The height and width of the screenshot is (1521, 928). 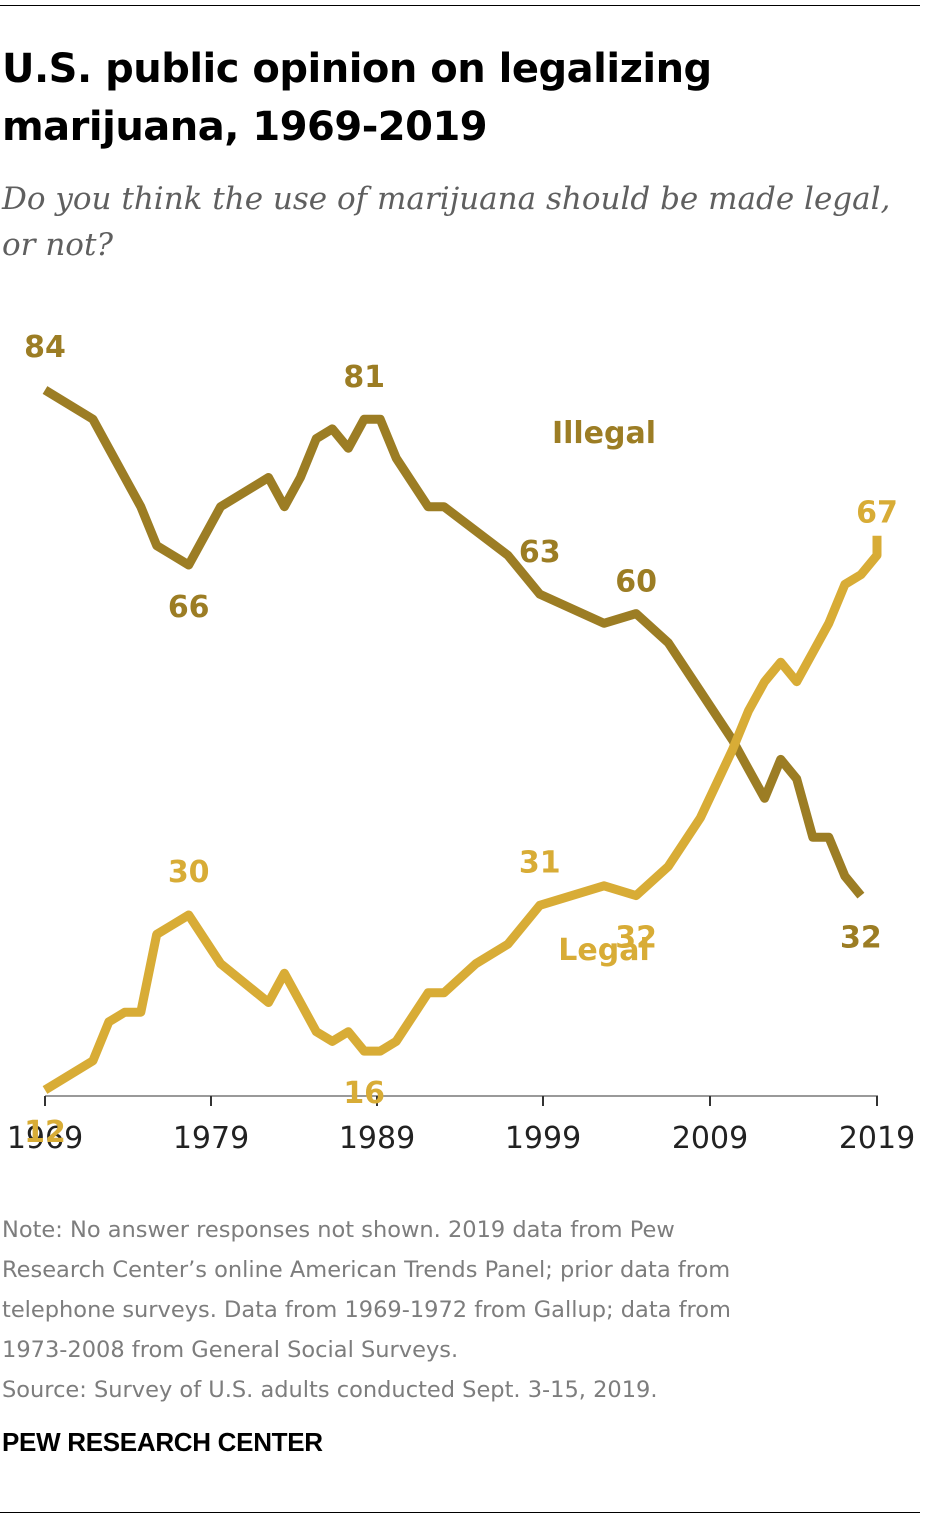 I want to click on data-label-illegal: 60, so click(x=636, y=581).